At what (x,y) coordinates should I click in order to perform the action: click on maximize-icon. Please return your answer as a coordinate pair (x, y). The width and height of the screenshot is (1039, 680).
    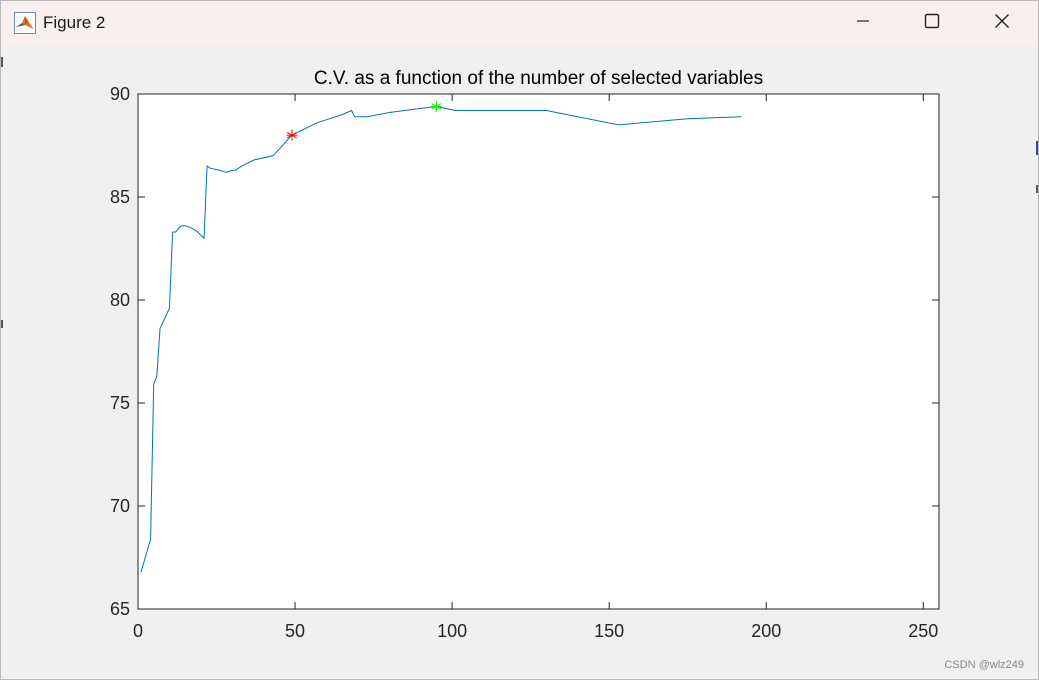
    Looking at the image, I should click on (932, 23).